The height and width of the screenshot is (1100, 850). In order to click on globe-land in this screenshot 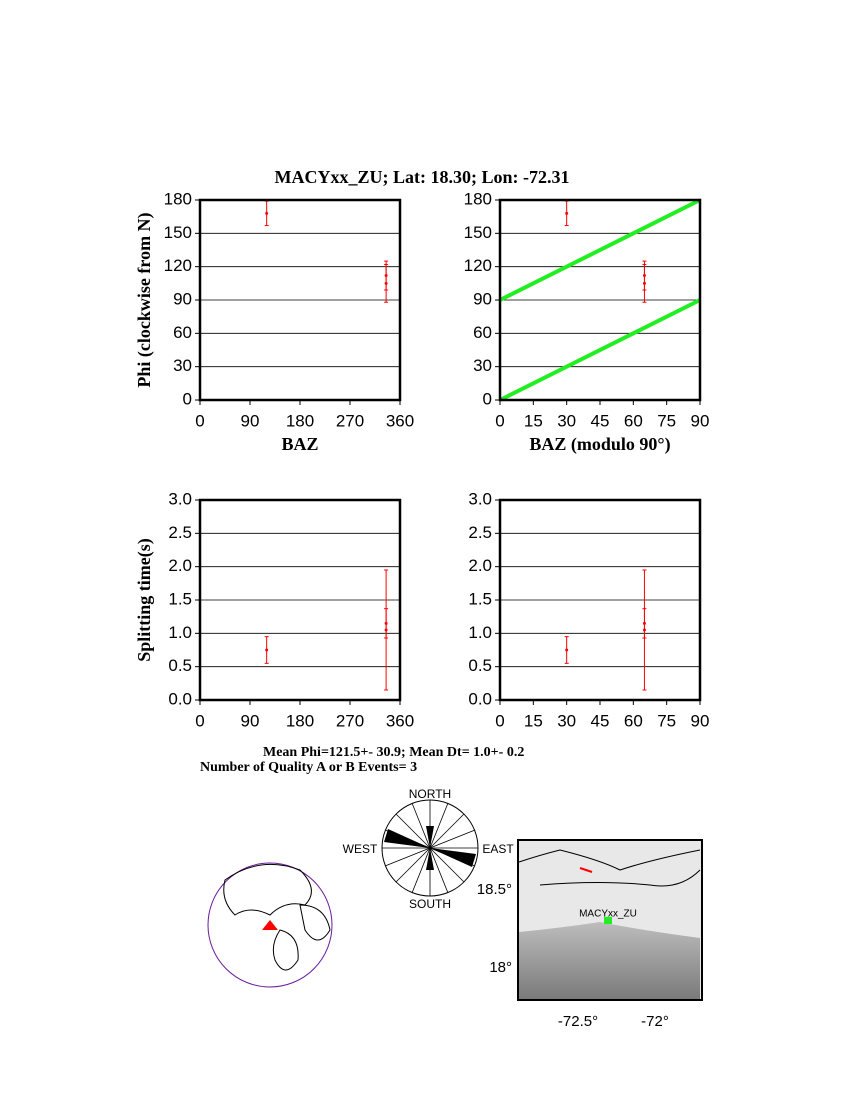, I will do `click(277, 917)`.